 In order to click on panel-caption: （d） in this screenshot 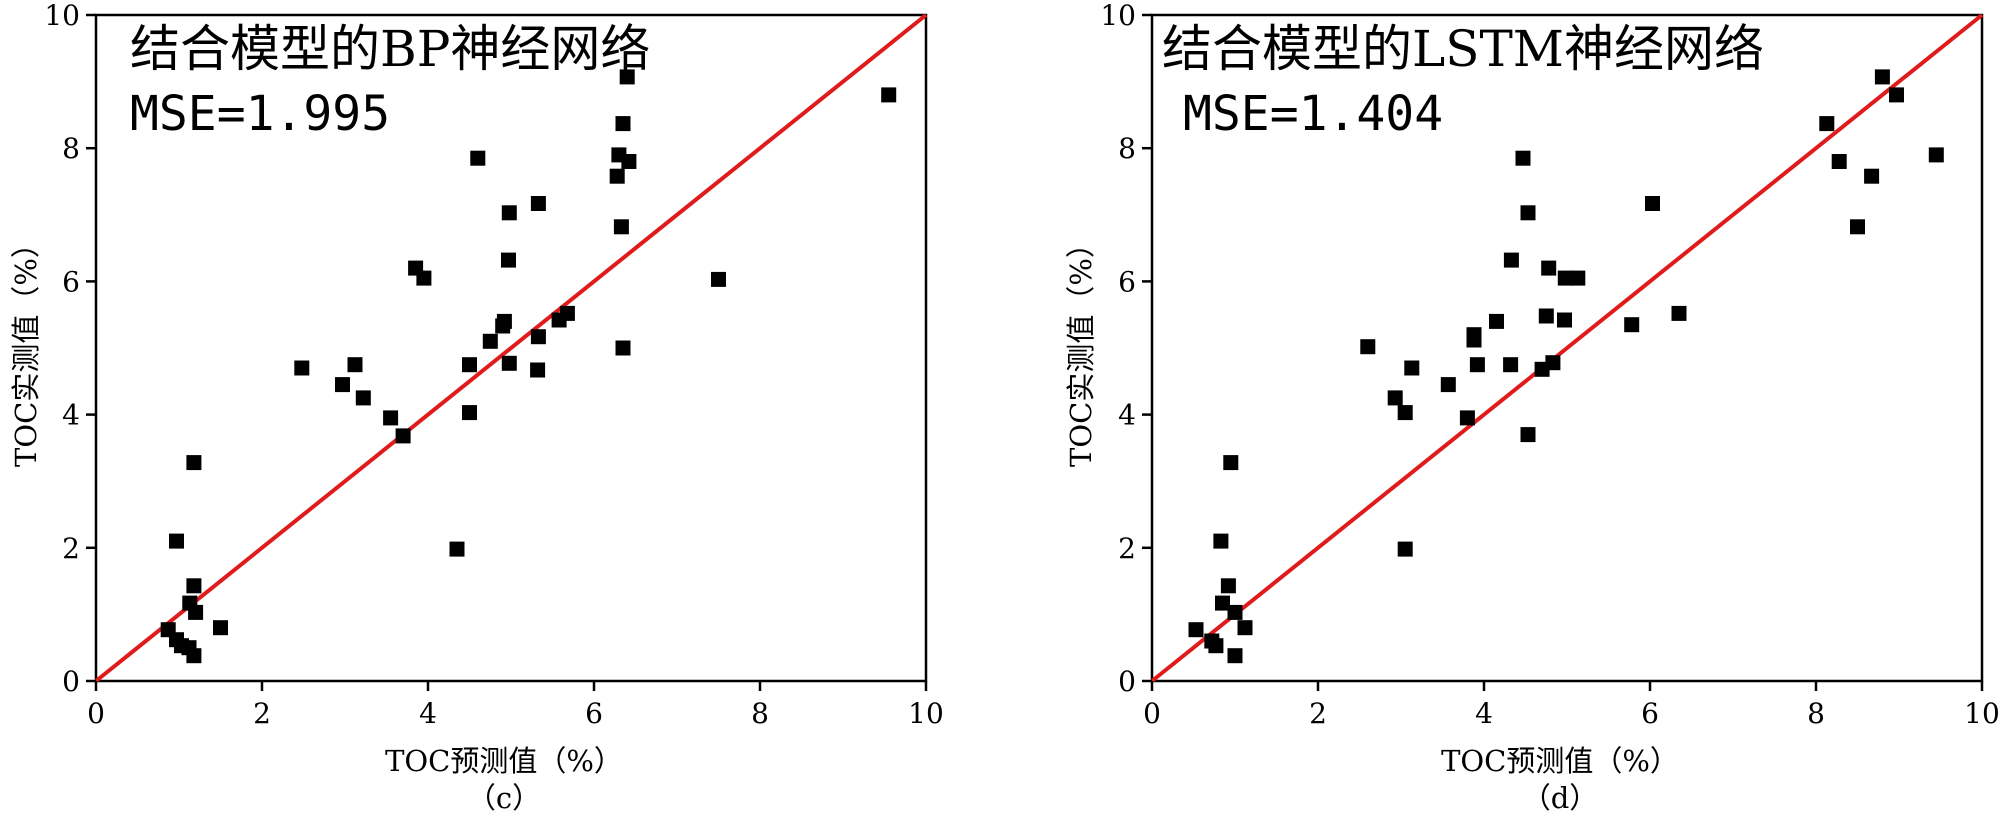, I will do `click(1560, 798)`.